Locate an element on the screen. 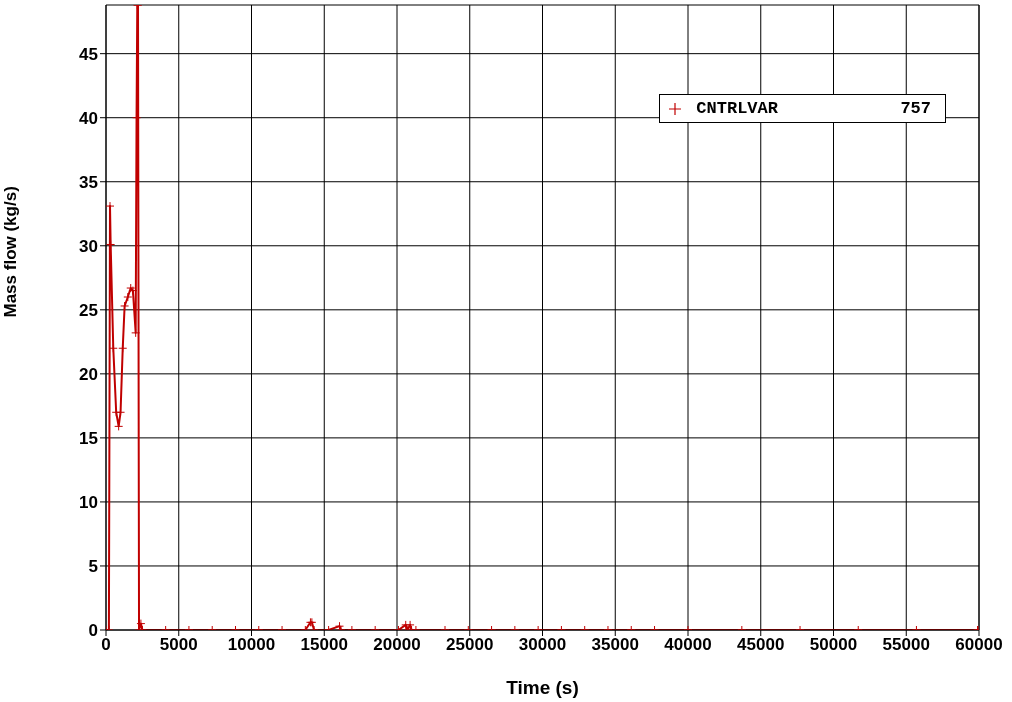  y-tick-label: 10 is located at coordinates (88, 502).